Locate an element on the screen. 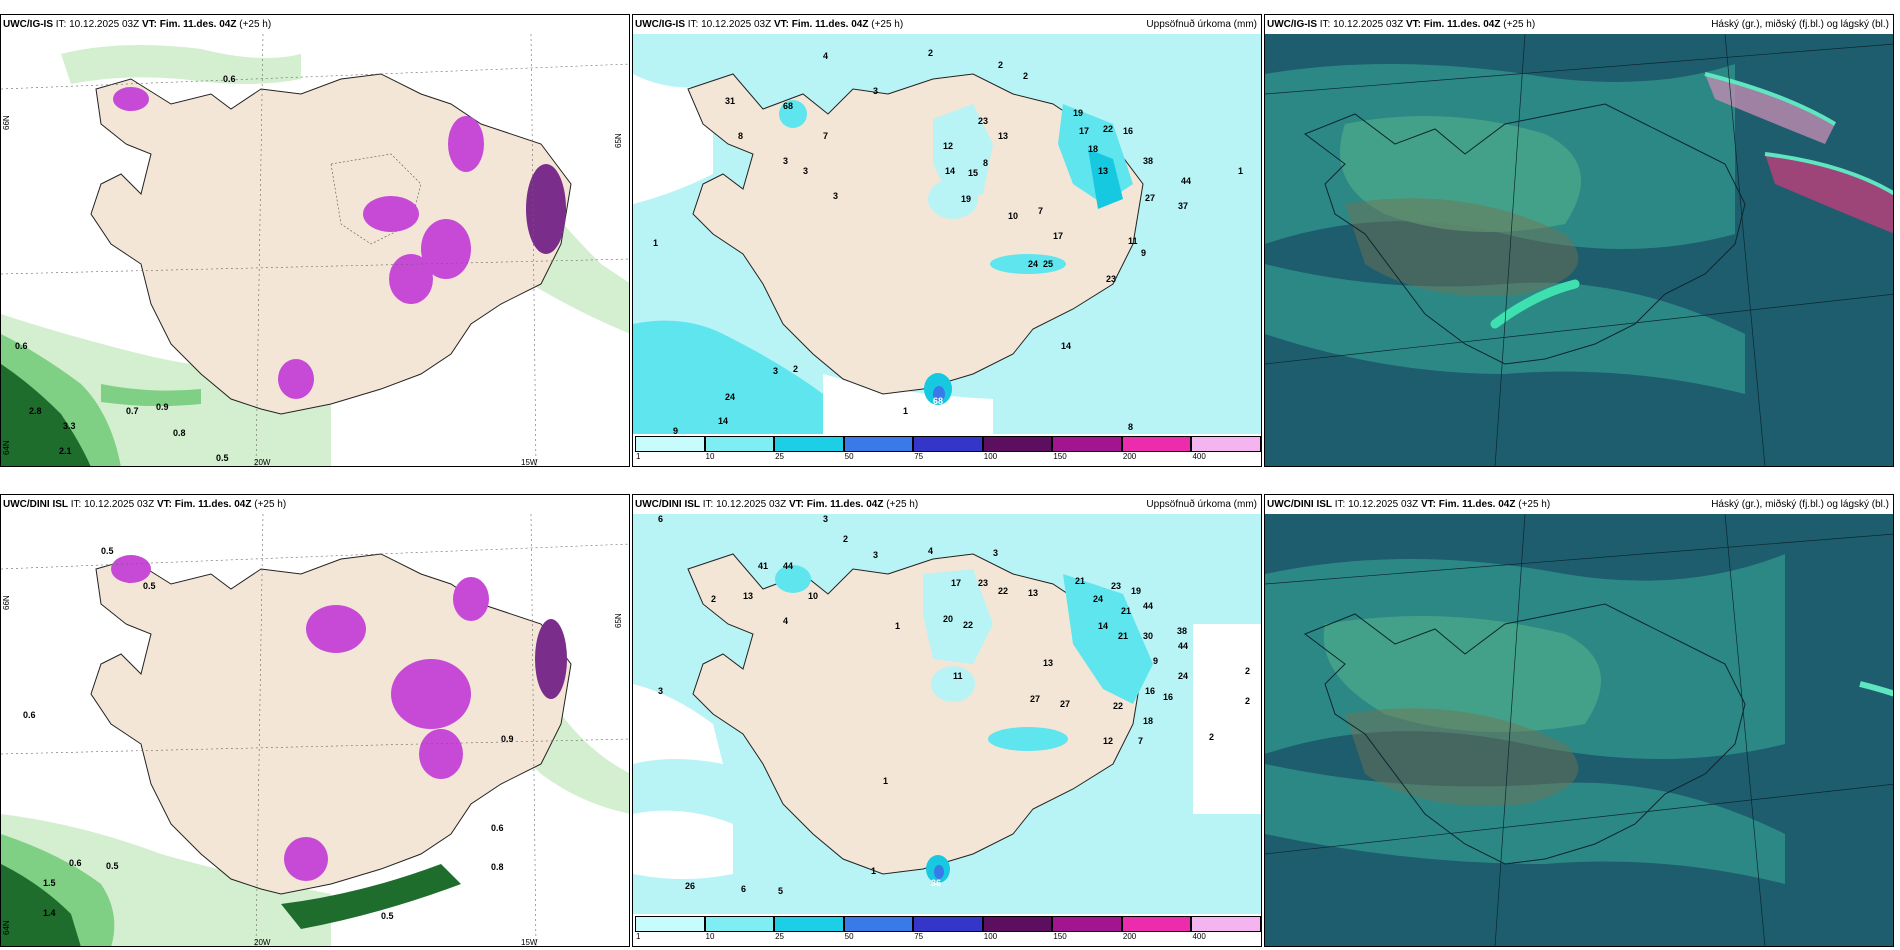 This screenshot has width=1900, height=950. precip-value-label: 11 is located at coordinates (958, 676).